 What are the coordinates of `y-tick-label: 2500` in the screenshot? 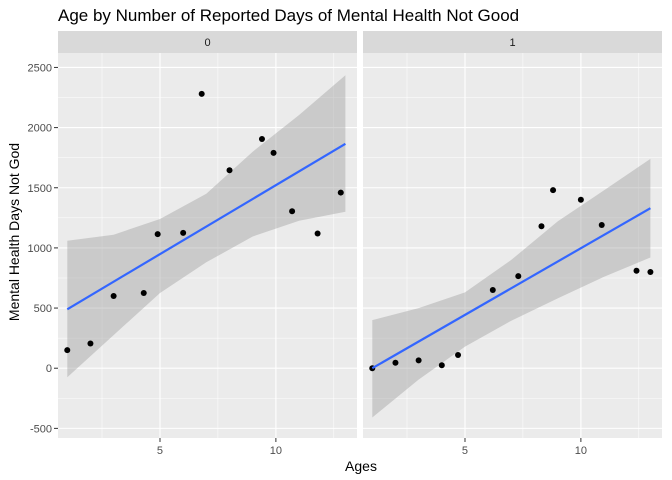 It's located at (40, 68).